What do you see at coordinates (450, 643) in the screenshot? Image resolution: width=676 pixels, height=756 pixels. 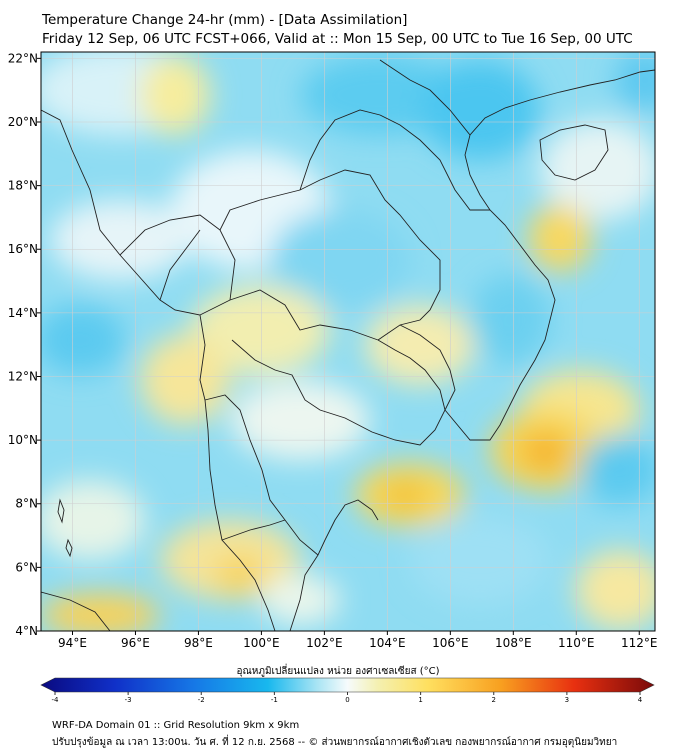 I see `x-tick-label: 106°E` at bounding box center [450, 643].